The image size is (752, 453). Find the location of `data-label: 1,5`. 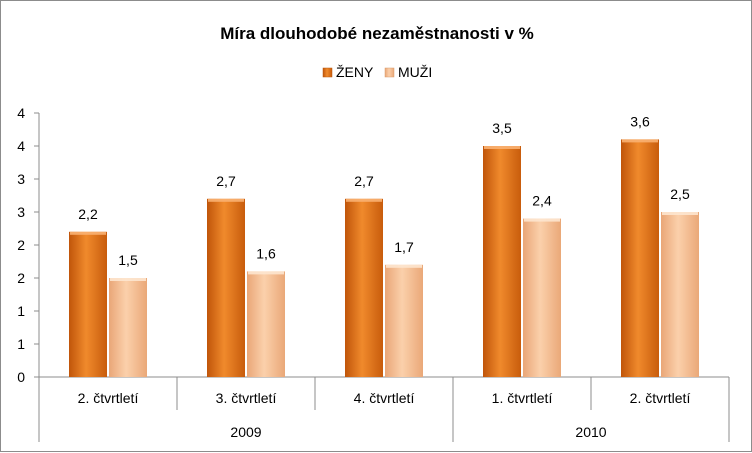

data-label: 1,5 is located at coordinates (128, 260).